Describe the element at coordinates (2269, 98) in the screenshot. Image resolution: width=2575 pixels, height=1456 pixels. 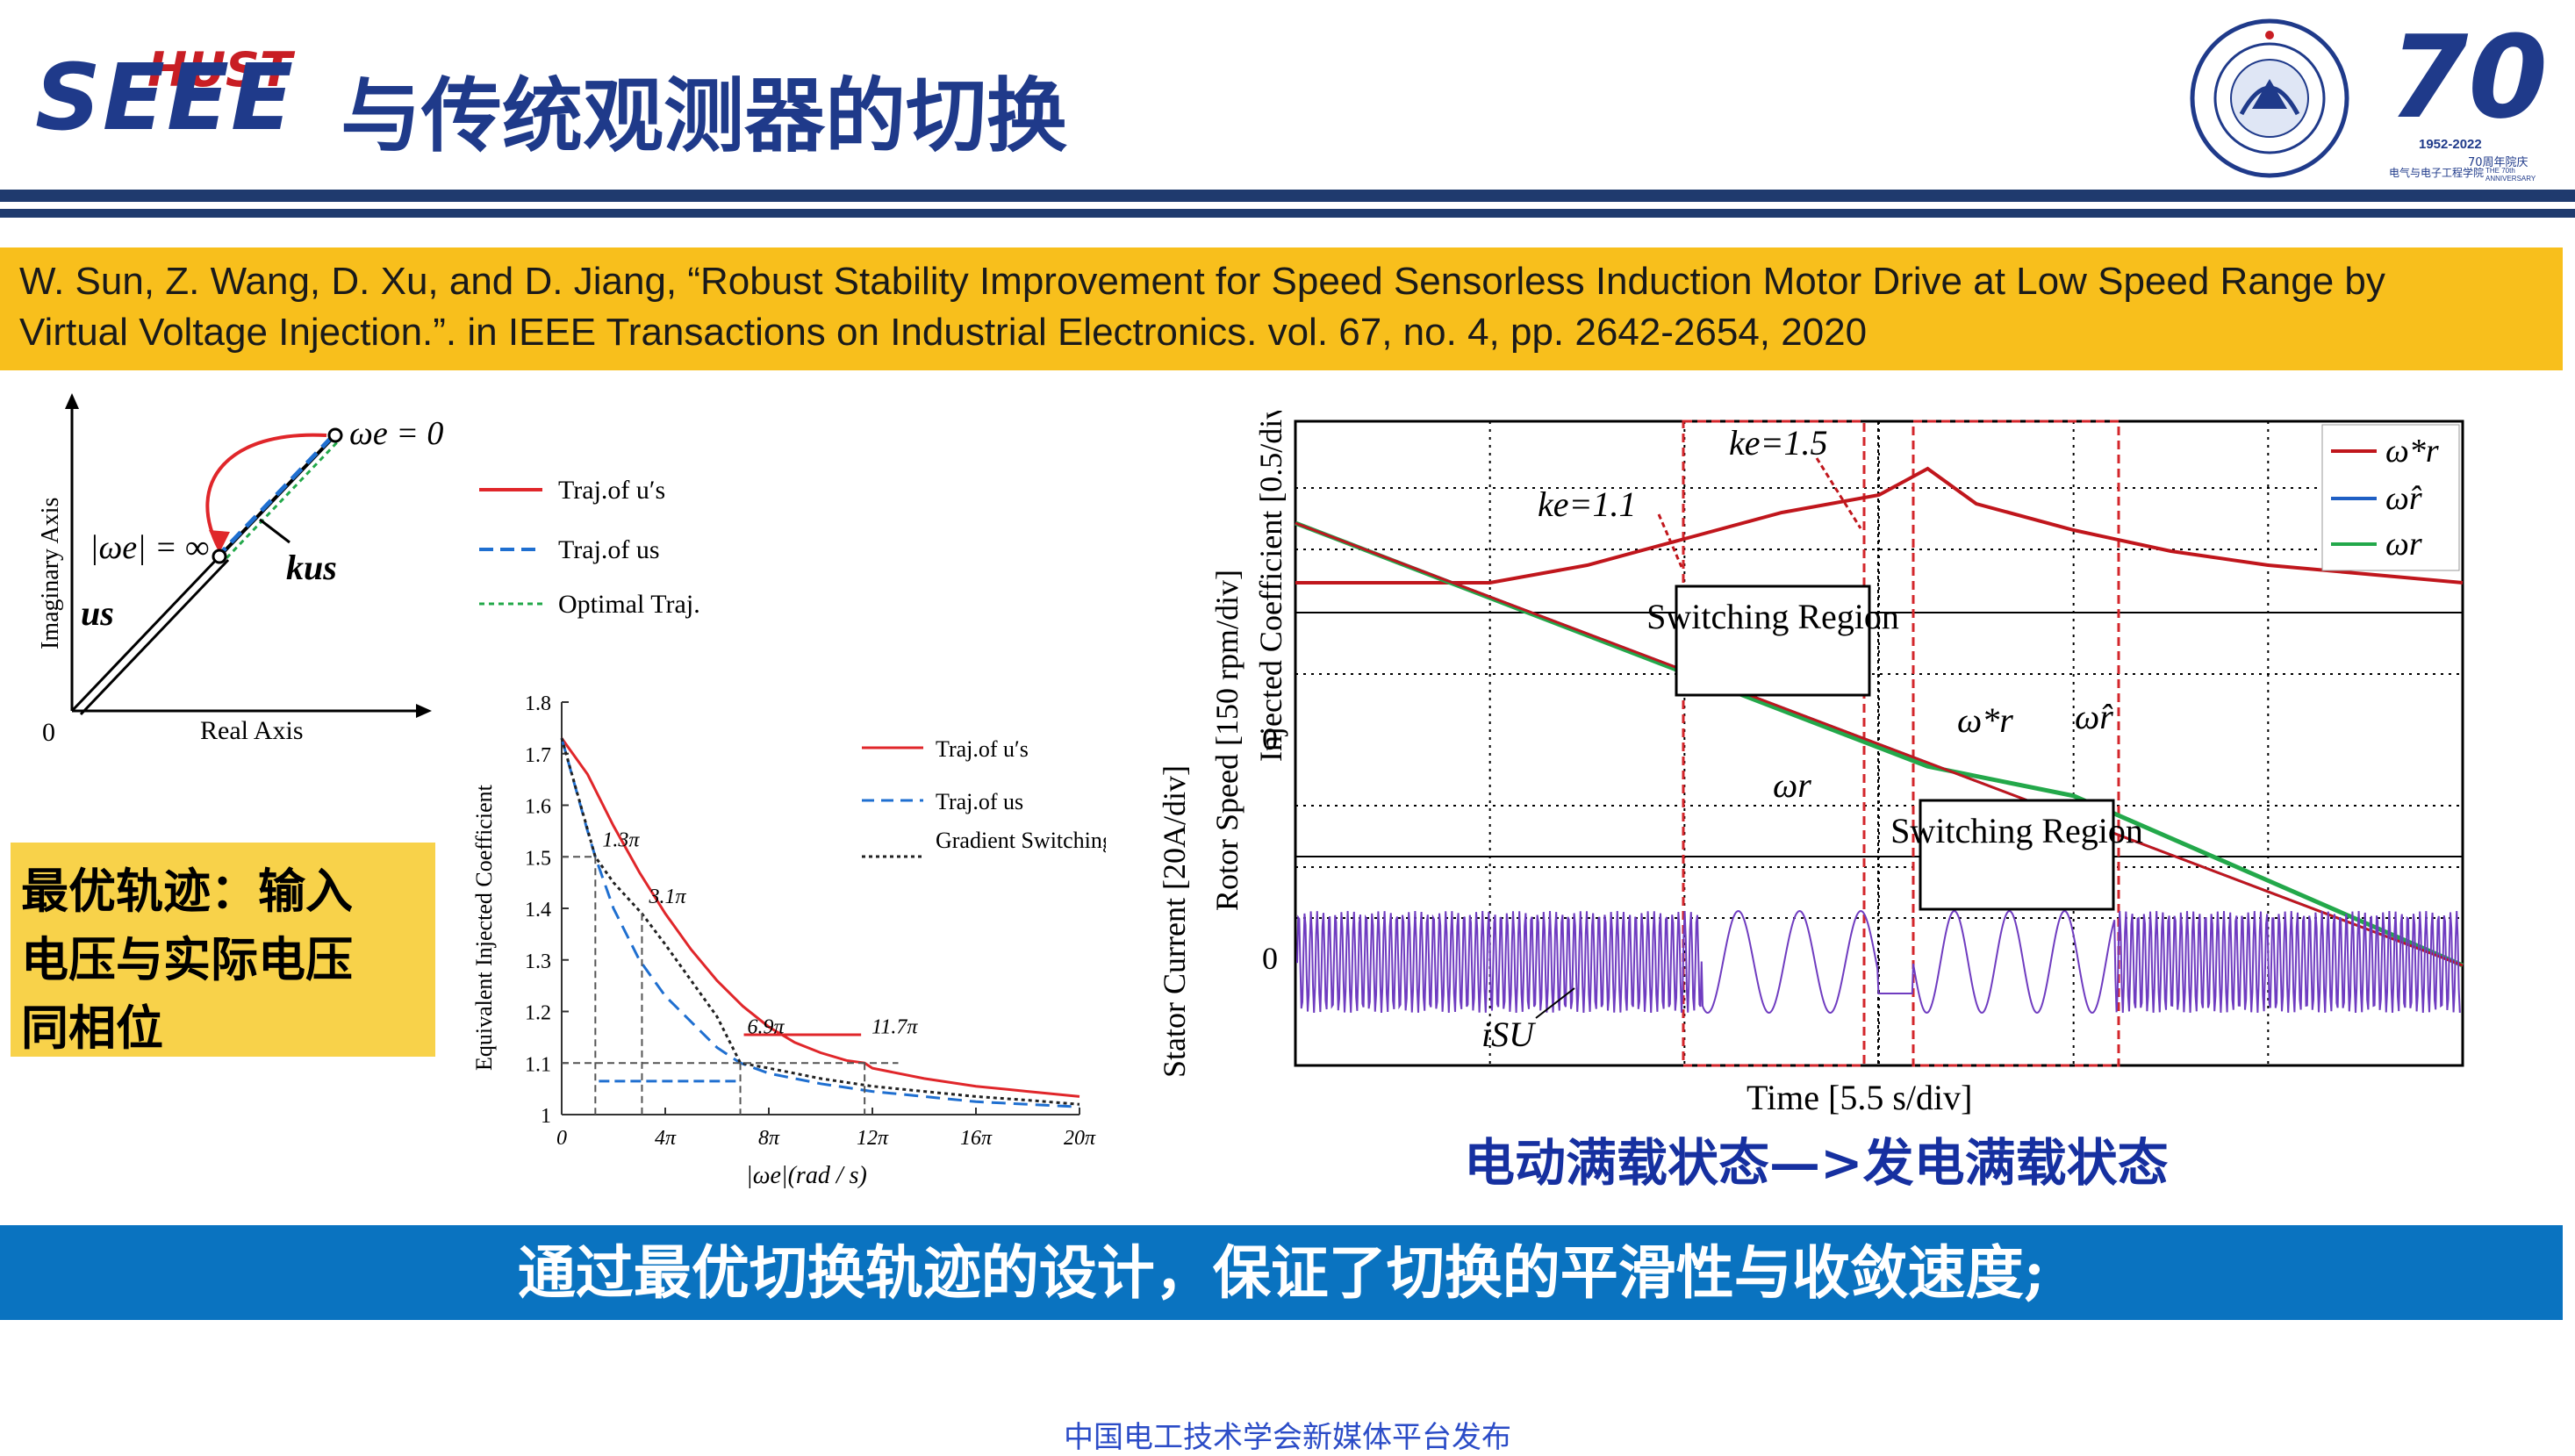
I see `school-seal-icon` at that location.